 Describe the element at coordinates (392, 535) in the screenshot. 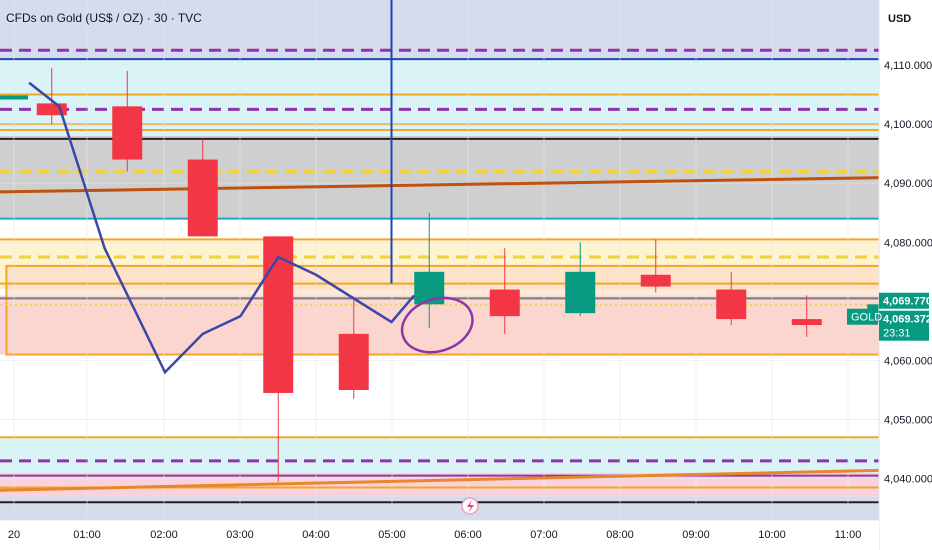

I see `time-tick-label: 05:00` at that location.